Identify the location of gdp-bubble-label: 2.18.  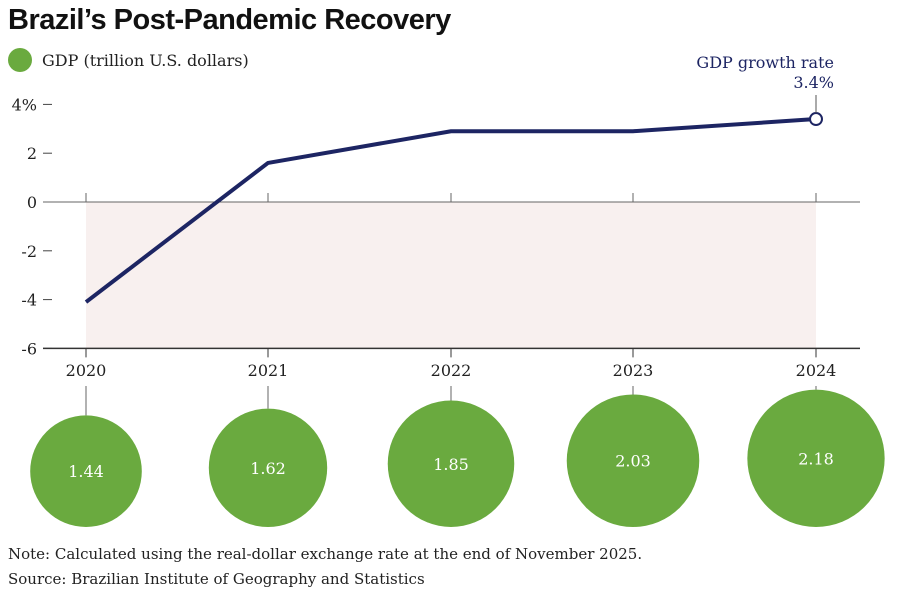
(816, 458).